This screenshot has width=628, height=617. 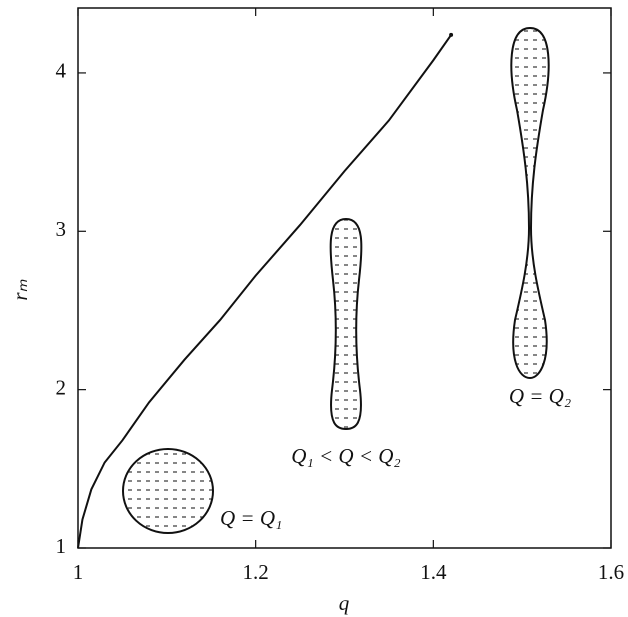 I want to click on annotation: Q = Q₂, so click(x=540, y=396).